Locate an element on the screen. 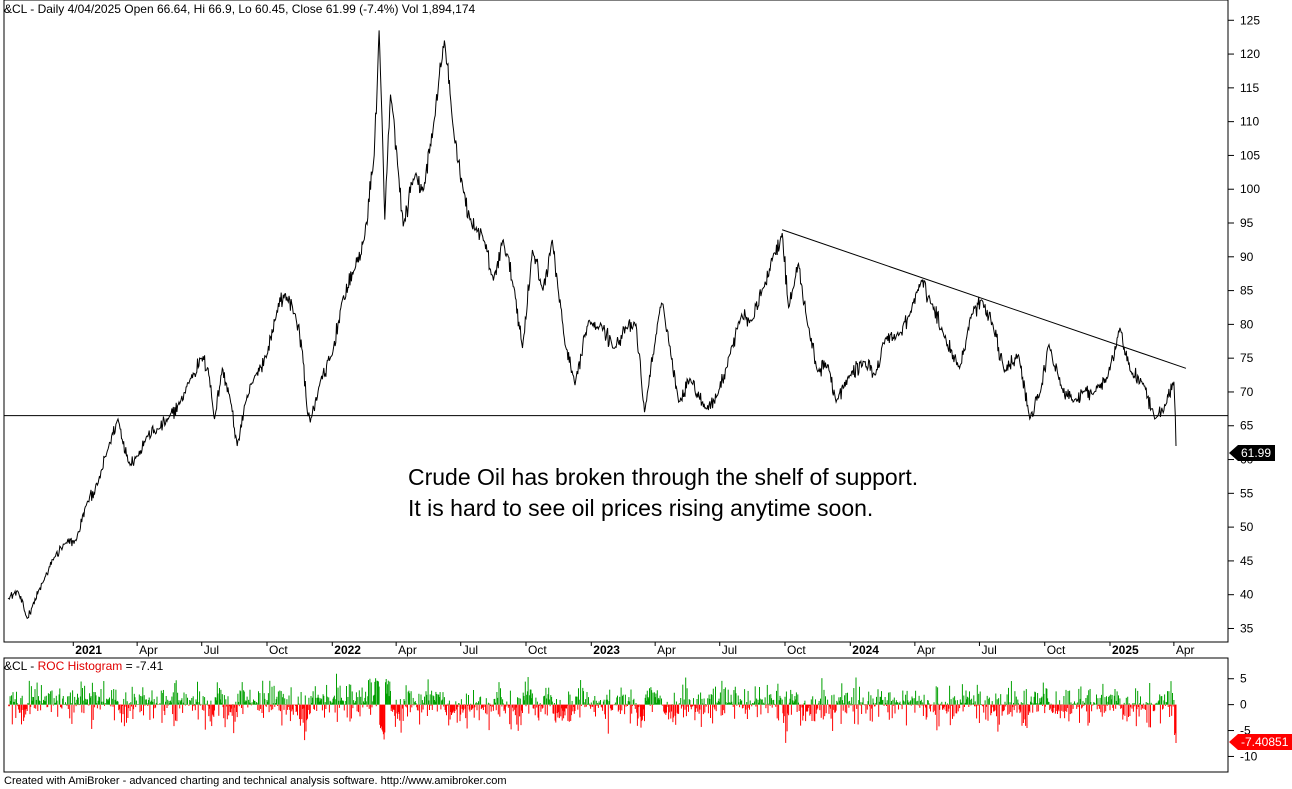 Image resolution: width=1292 pixels, height=789 pixels. indicator-title: &CL - ROC Histogram = -7.41 is located at coordinates (83, 666).